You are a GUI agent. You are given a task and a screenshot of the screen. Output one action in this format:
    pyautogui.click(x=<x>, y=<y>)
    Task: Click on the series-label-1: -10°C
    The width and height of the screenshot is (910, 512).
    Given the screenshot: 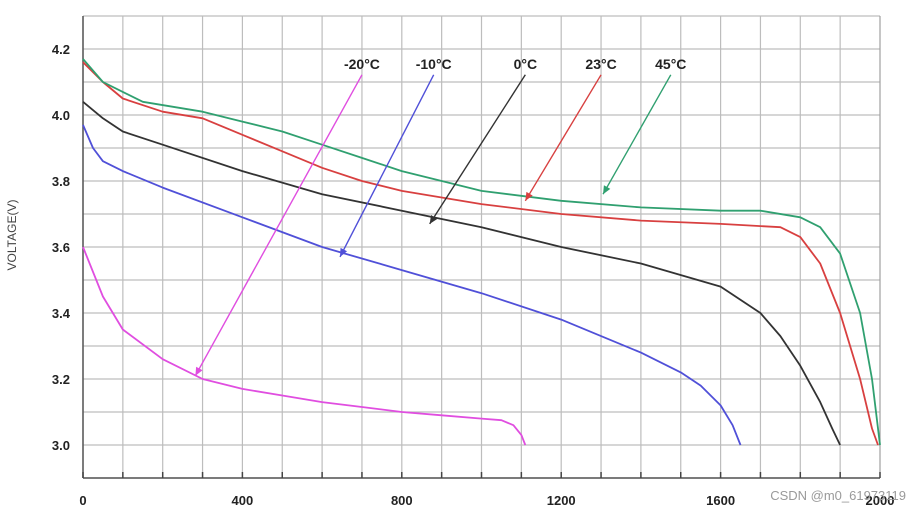 What is the action you would take?
    pyautogui.click(x=434, y=64)
    